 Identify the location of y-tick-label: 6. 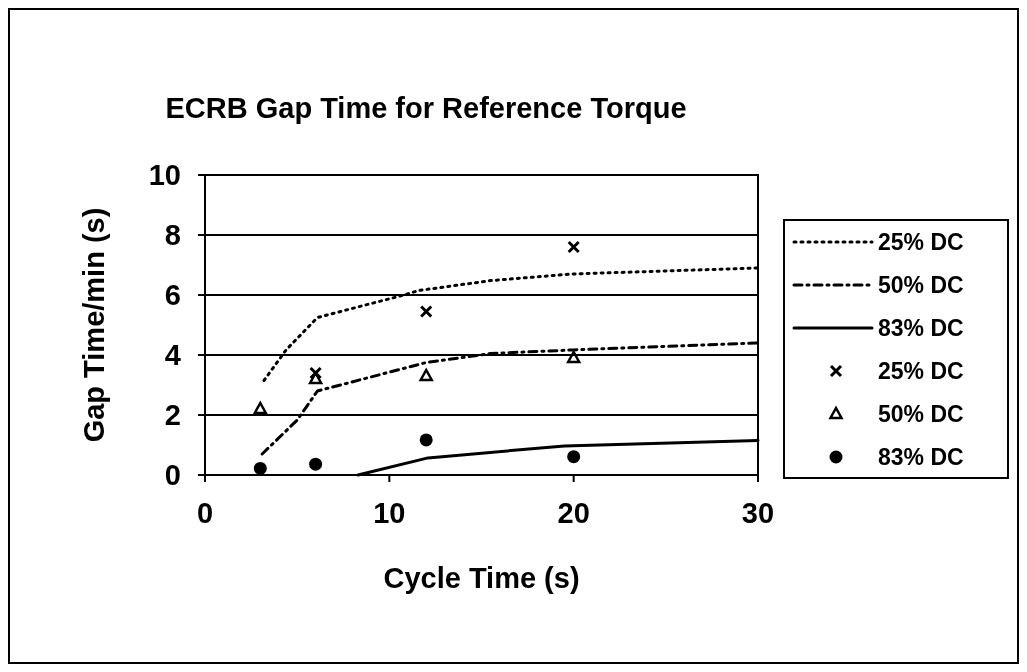
(172, 295).